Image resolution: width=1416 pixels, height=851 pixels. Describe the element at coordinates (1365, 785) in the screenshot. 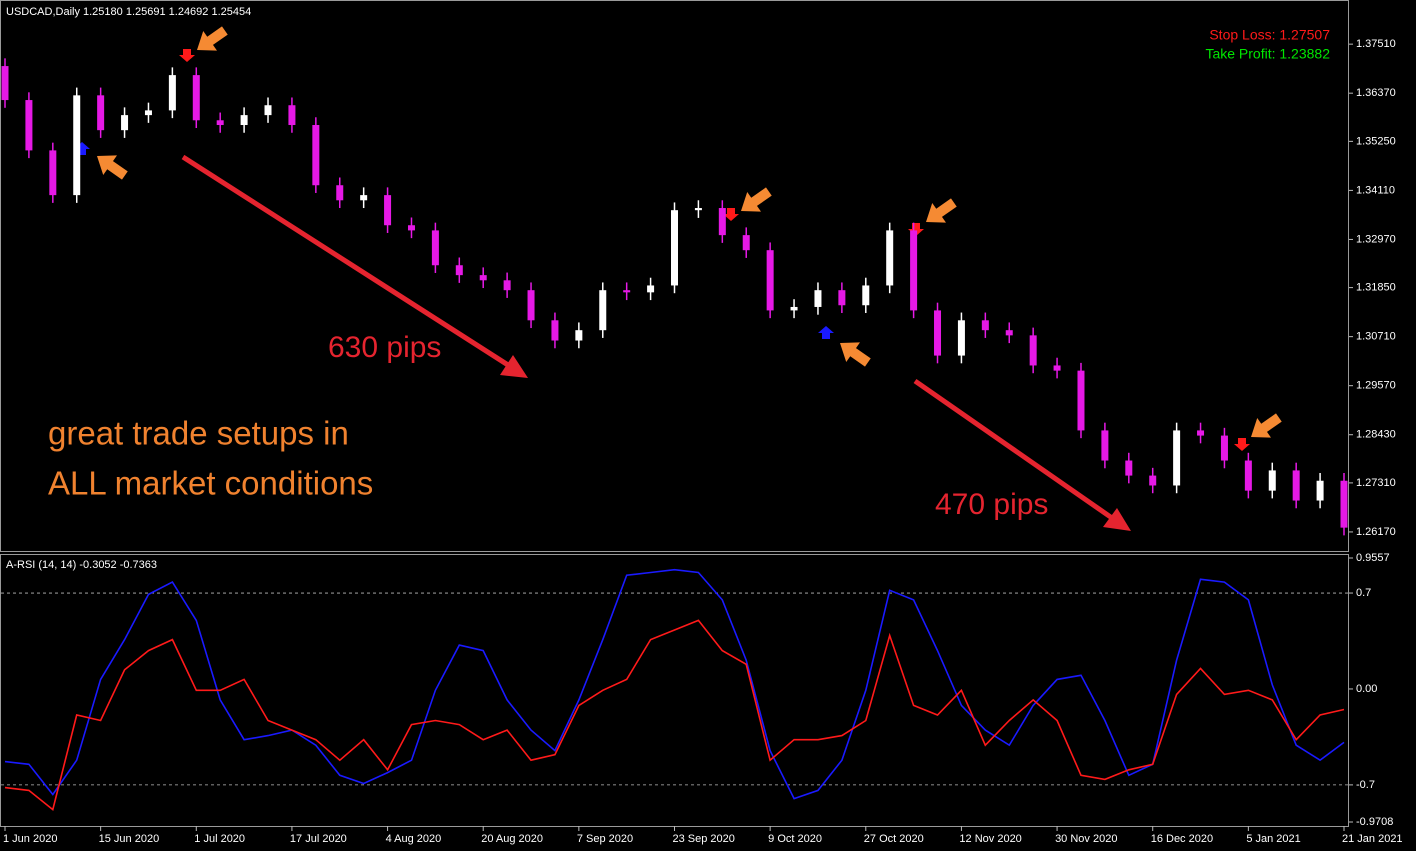

I see `y-tick-label: -0.7` at that location.